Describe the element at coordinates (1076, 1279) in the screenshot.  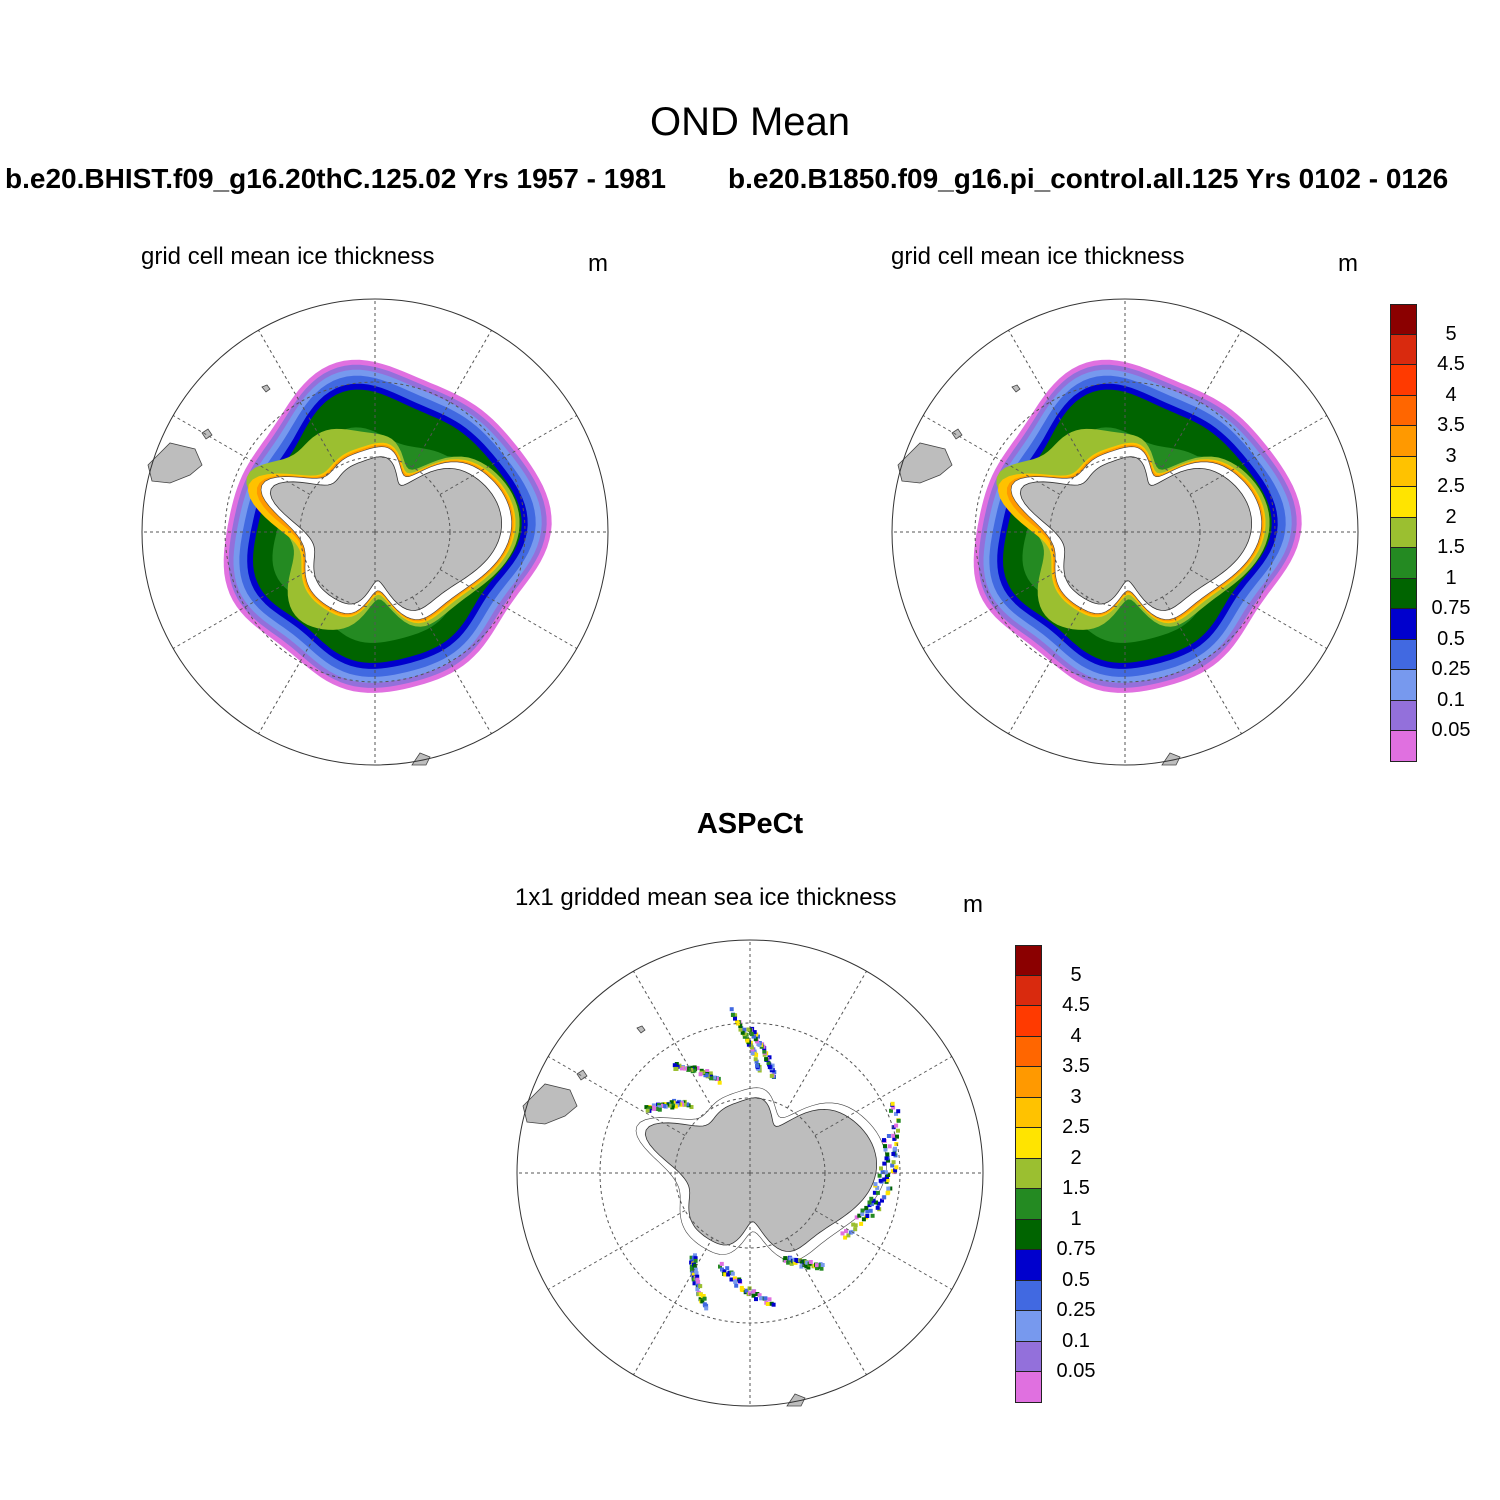
I see `colorbar-label: 0.5` at that location.